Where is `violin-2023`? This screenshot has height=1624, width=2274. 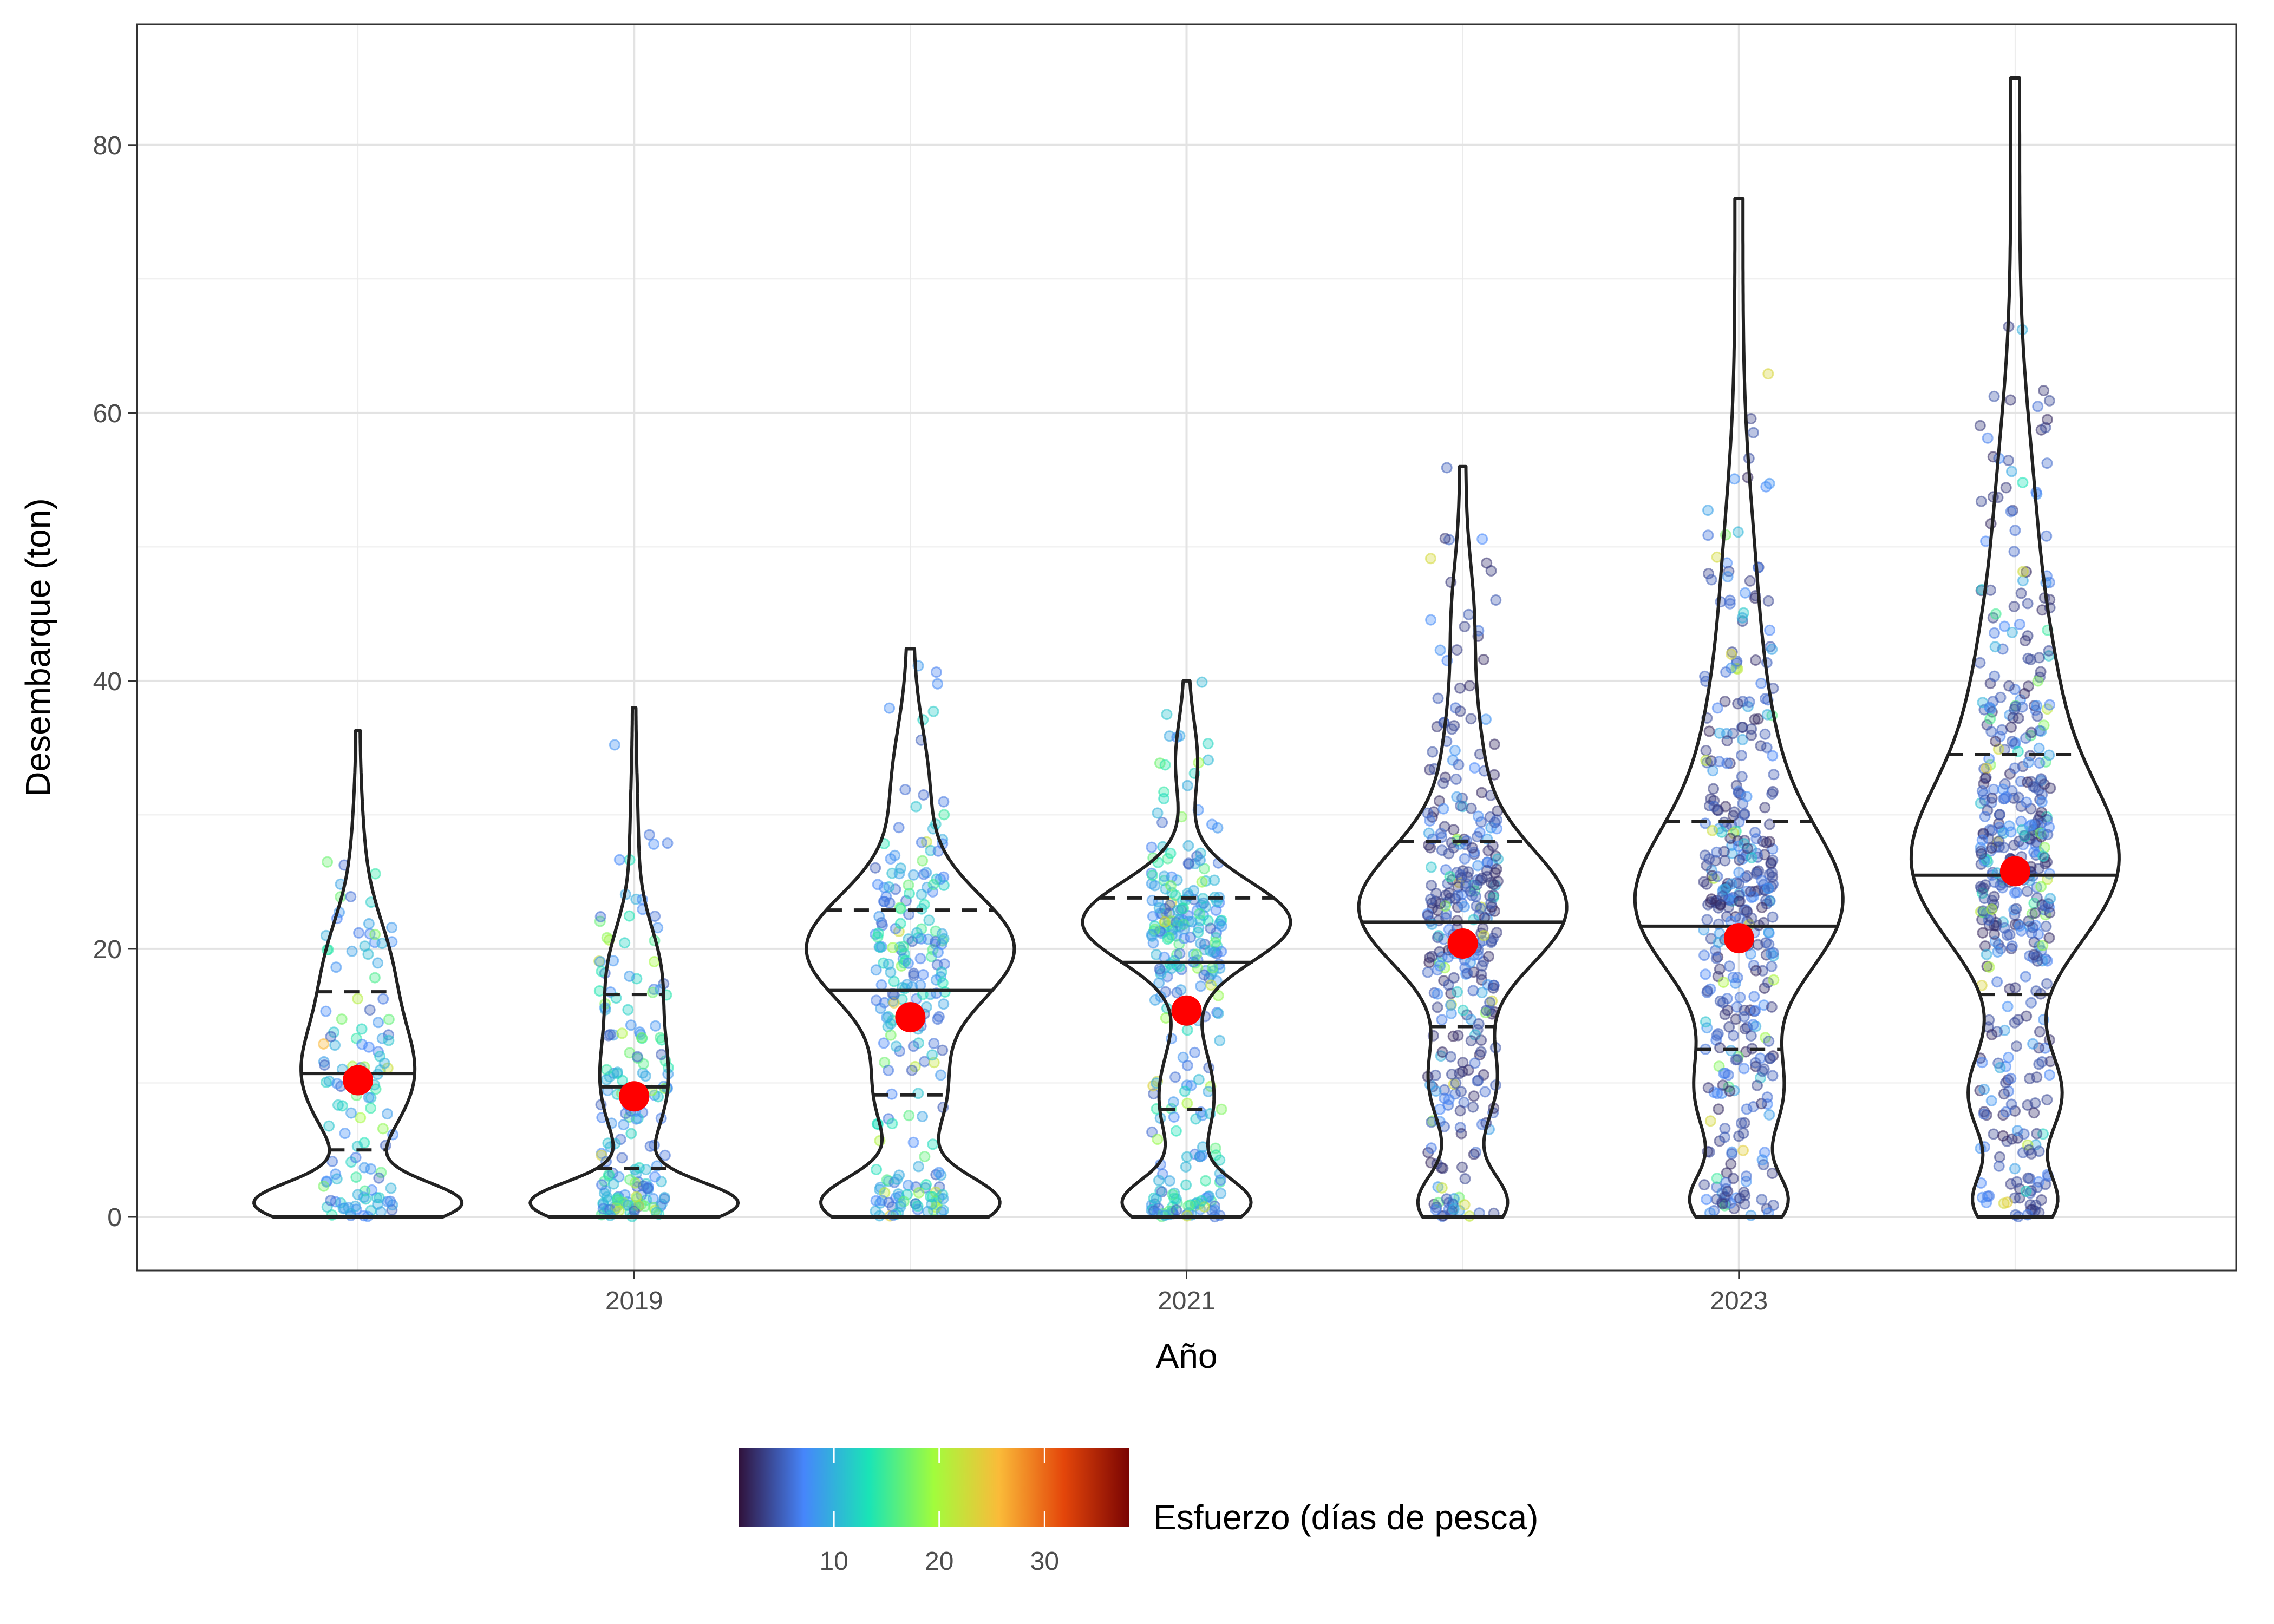 violin-2023 is located at coordinates (1739, 708).